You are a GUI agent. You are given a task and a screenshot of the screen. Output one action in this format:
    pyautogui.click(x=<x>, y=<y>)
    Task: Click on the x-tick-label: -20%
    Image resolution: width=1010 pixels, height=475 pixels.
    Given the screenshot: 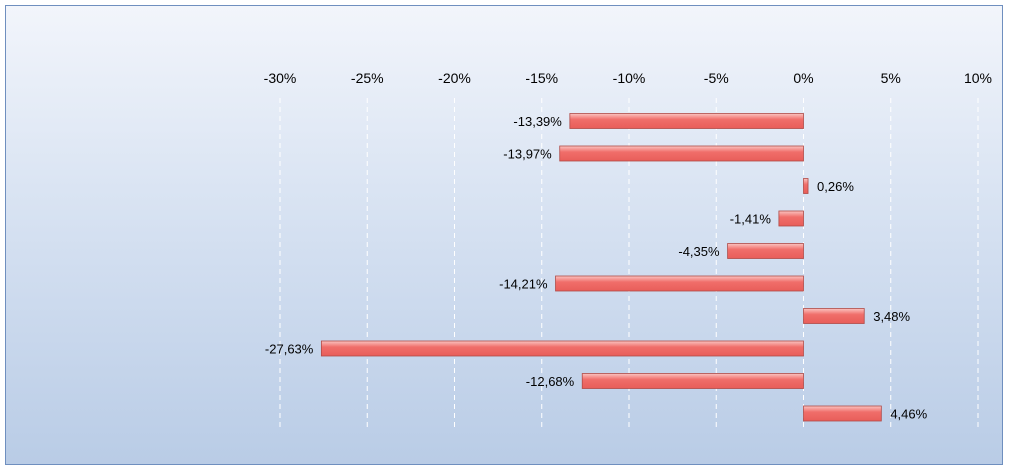 What is the action you would take?
    pyautogui.click(x=454, y=78)
    